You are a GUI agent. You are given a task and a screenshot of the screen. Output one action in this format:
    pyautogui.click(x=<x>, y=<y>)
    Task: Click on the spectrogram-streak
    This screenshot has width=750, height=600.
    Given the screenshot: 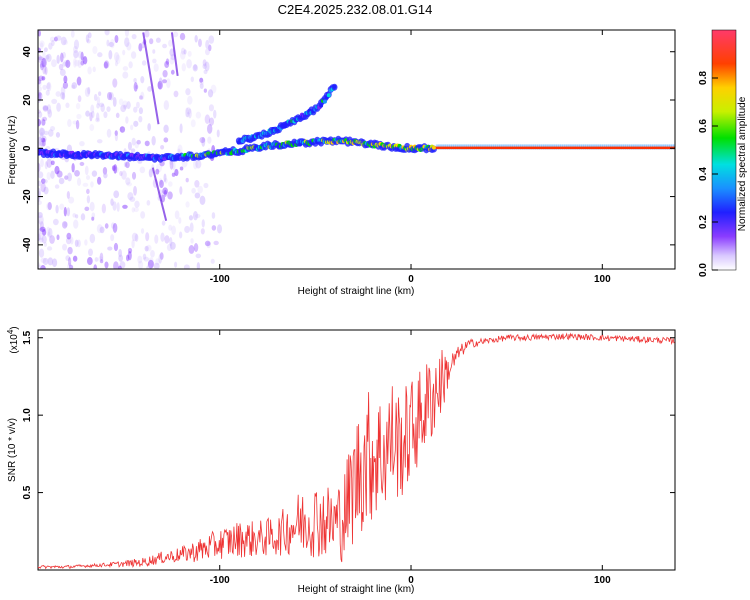 What is the action you would take?
    pyautogui.click(x=174, y=54)
    